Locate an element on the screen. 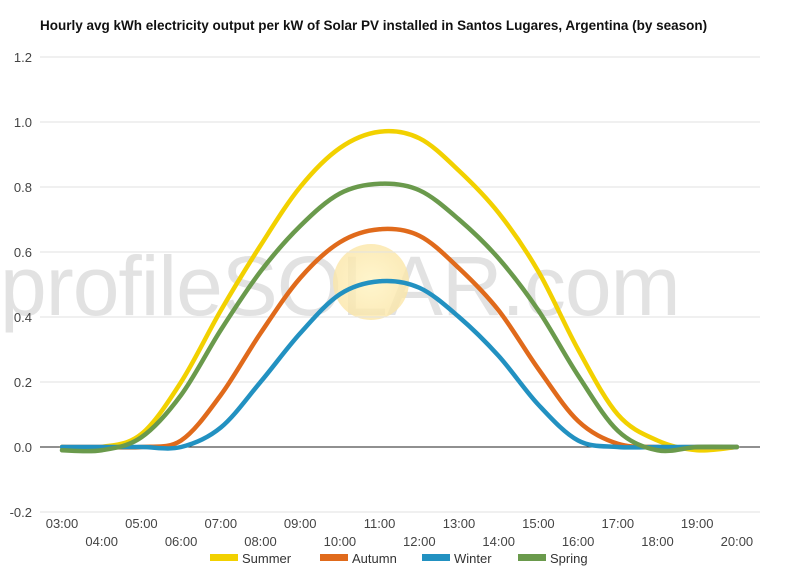 The height and width of the screenshot is (570, 800). x-tick-label: 20:00 is located at coordinates (737, 541).